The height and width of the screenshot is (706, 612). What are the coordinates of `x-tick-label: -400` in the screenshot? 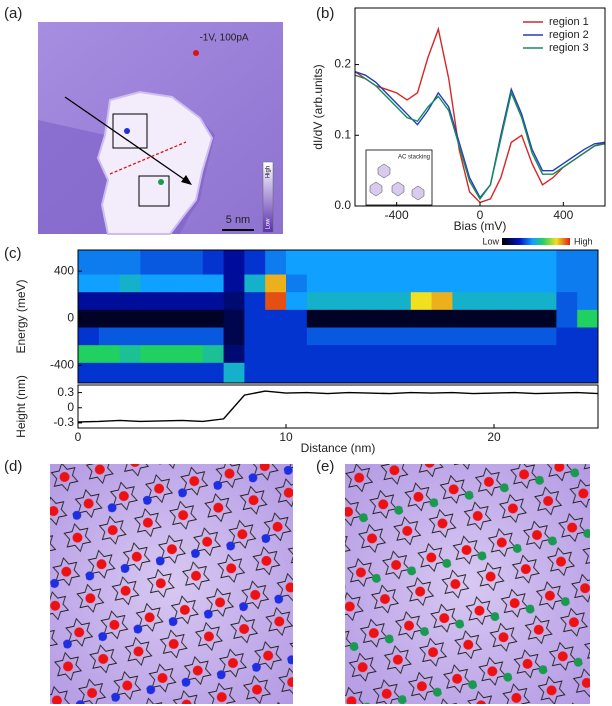 It's located at (397, 215).